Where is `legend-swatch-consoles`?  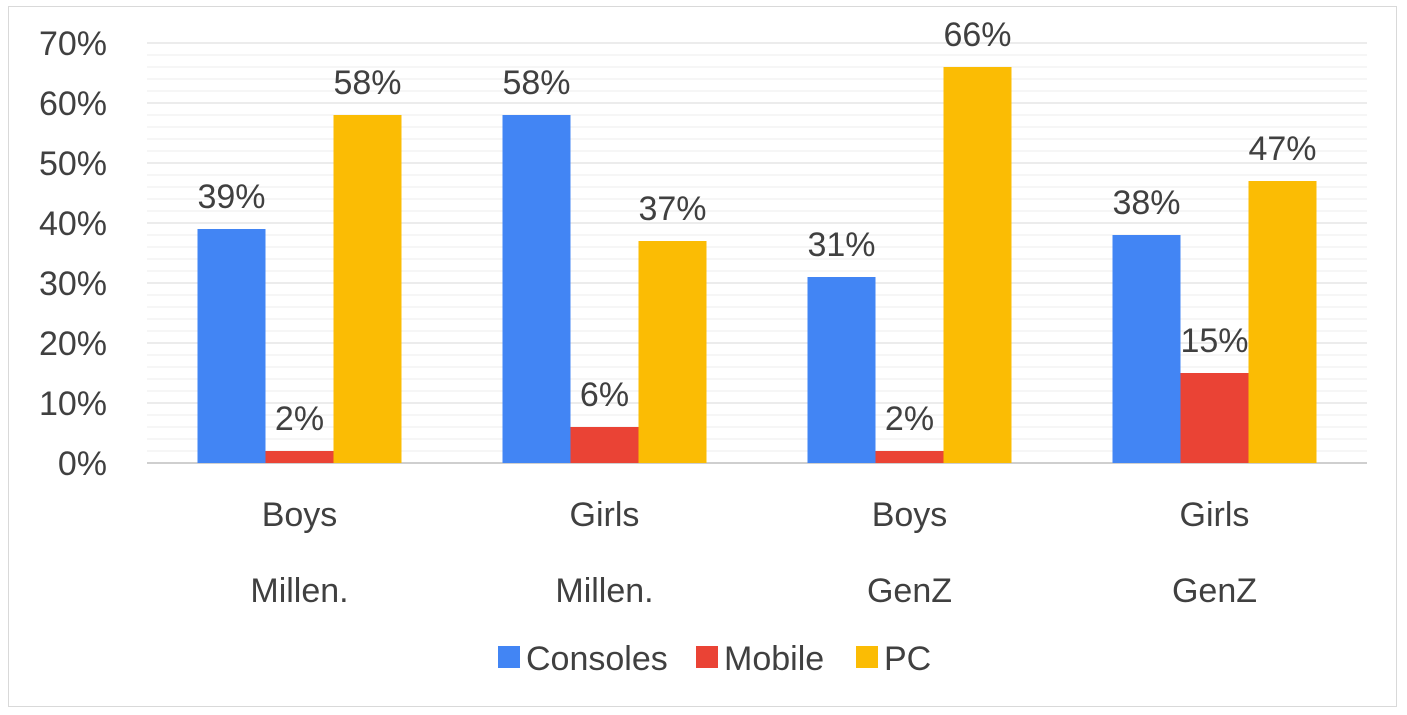 legend-swatch-consoles is located at coordinates (509, 657).